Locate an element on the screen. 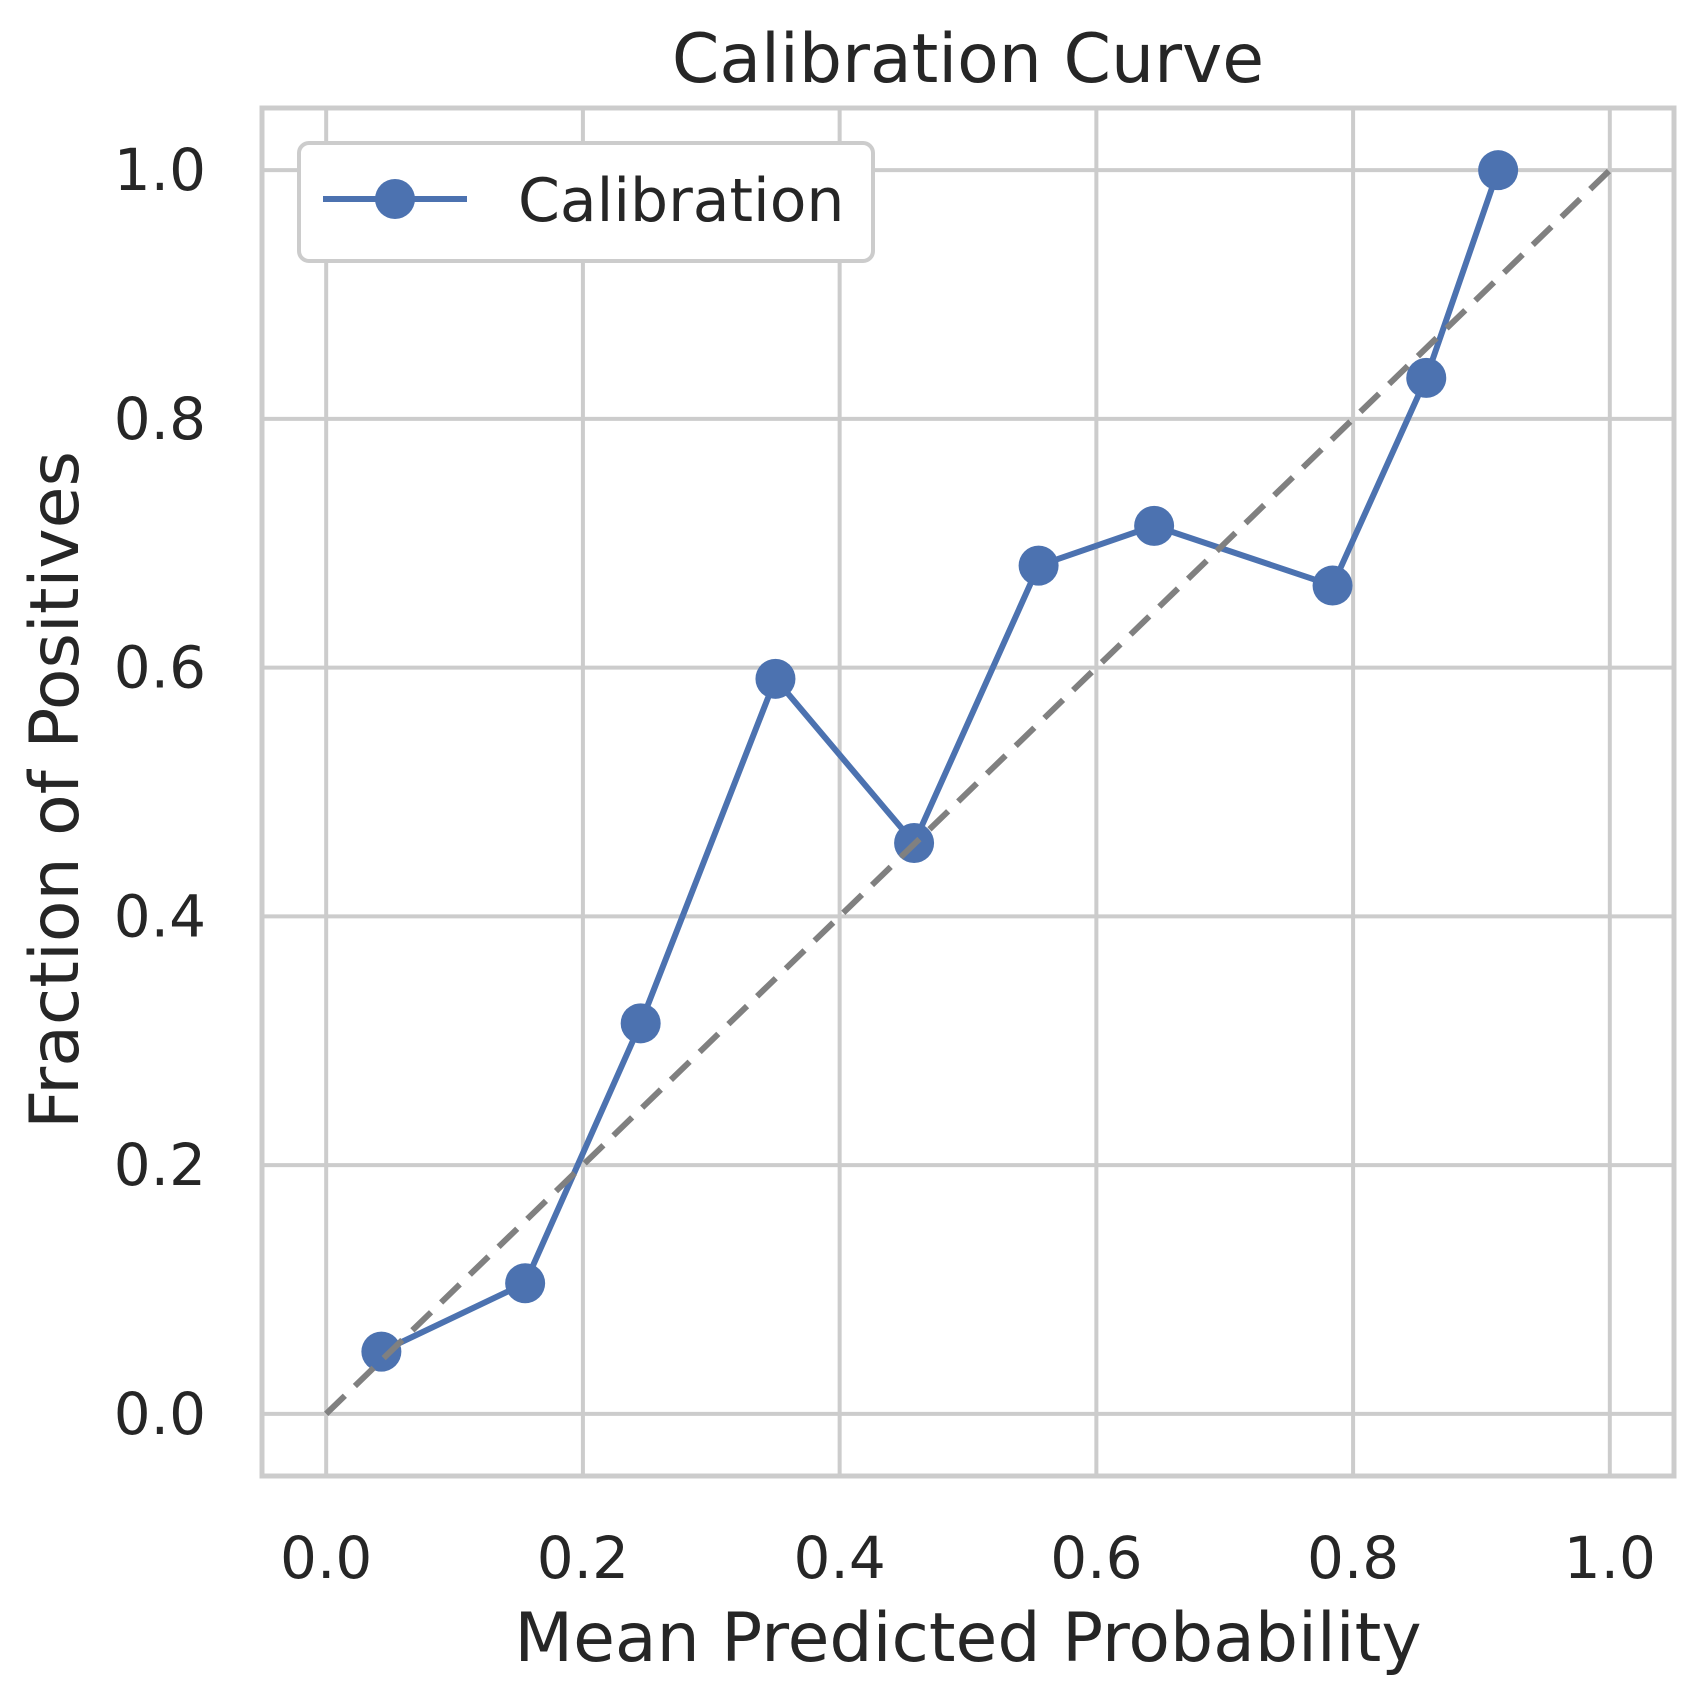 The width and height of the screenshot is (1697, 1703). y-tick-label: 0.2 is located at coordinates (160, 1165).